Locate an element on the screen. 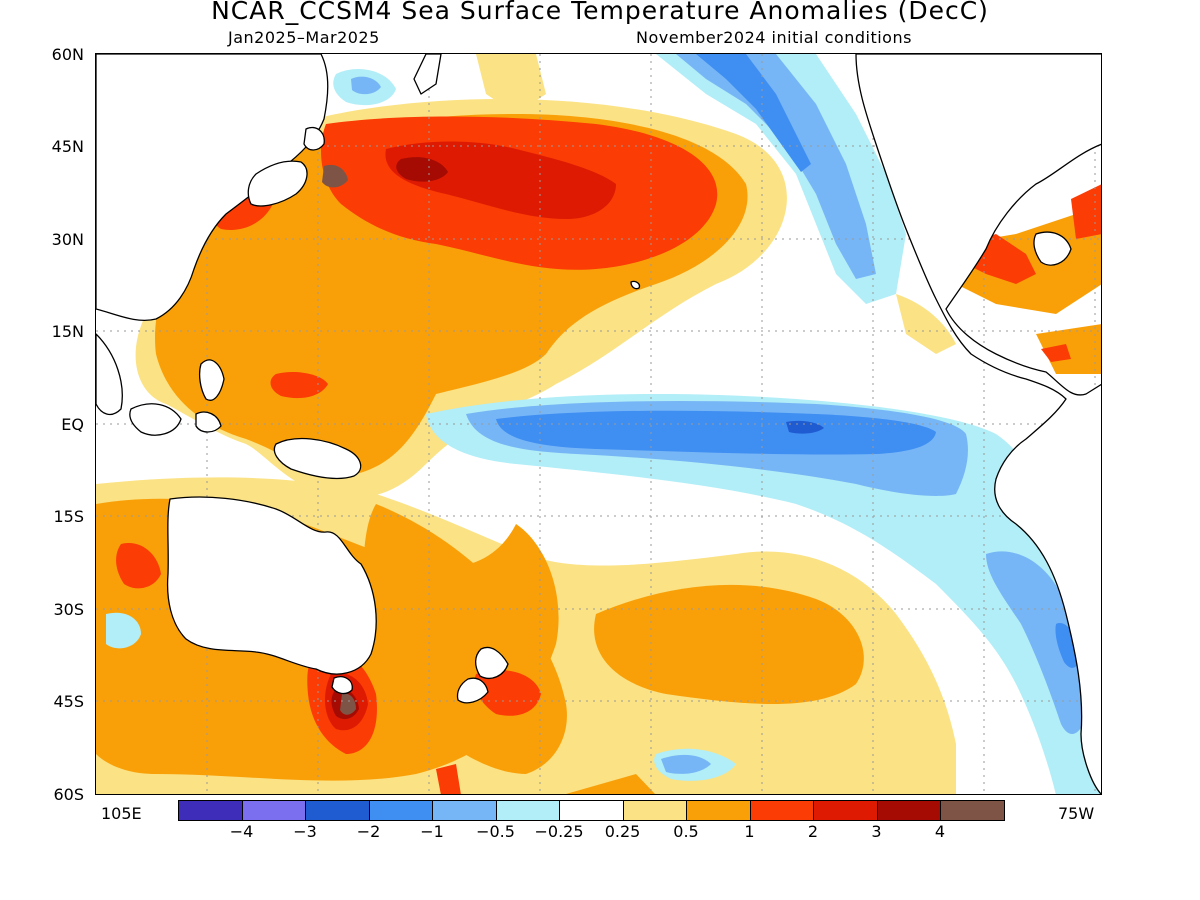  sulawesi-coast is located at coordinates (208, 422).